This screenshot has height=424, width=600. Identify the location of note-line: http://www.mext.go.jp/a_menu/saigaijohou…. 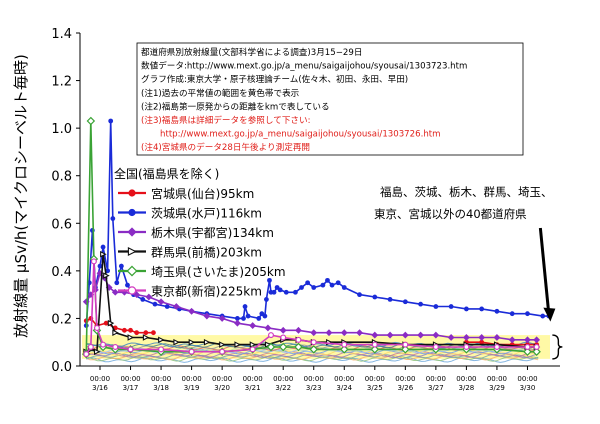
(300, 135).